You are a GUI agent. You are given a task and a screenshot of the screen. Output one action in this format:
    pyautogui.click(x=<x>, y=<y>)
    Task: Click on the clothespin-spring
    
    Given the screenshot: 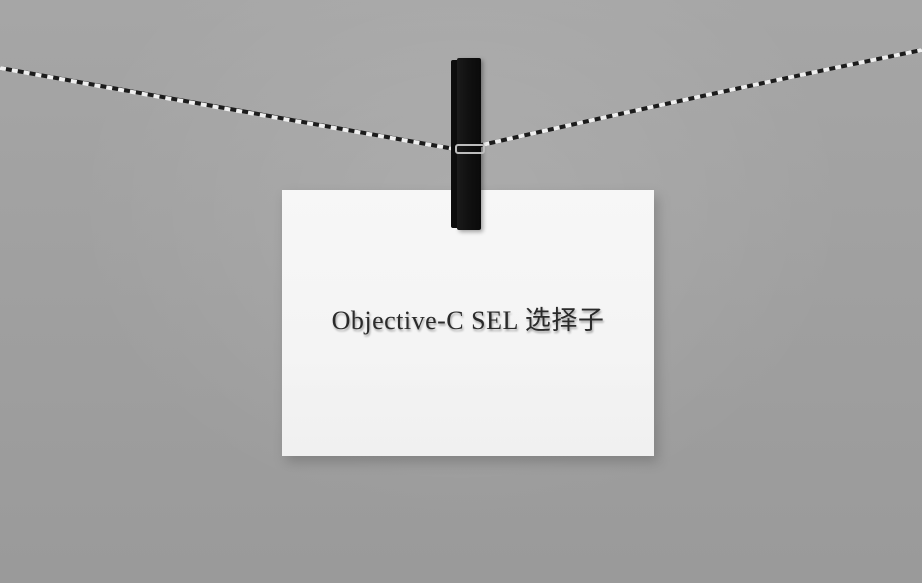 What is the action you would take?
    pyautogui.click(x=470, y=149)
    